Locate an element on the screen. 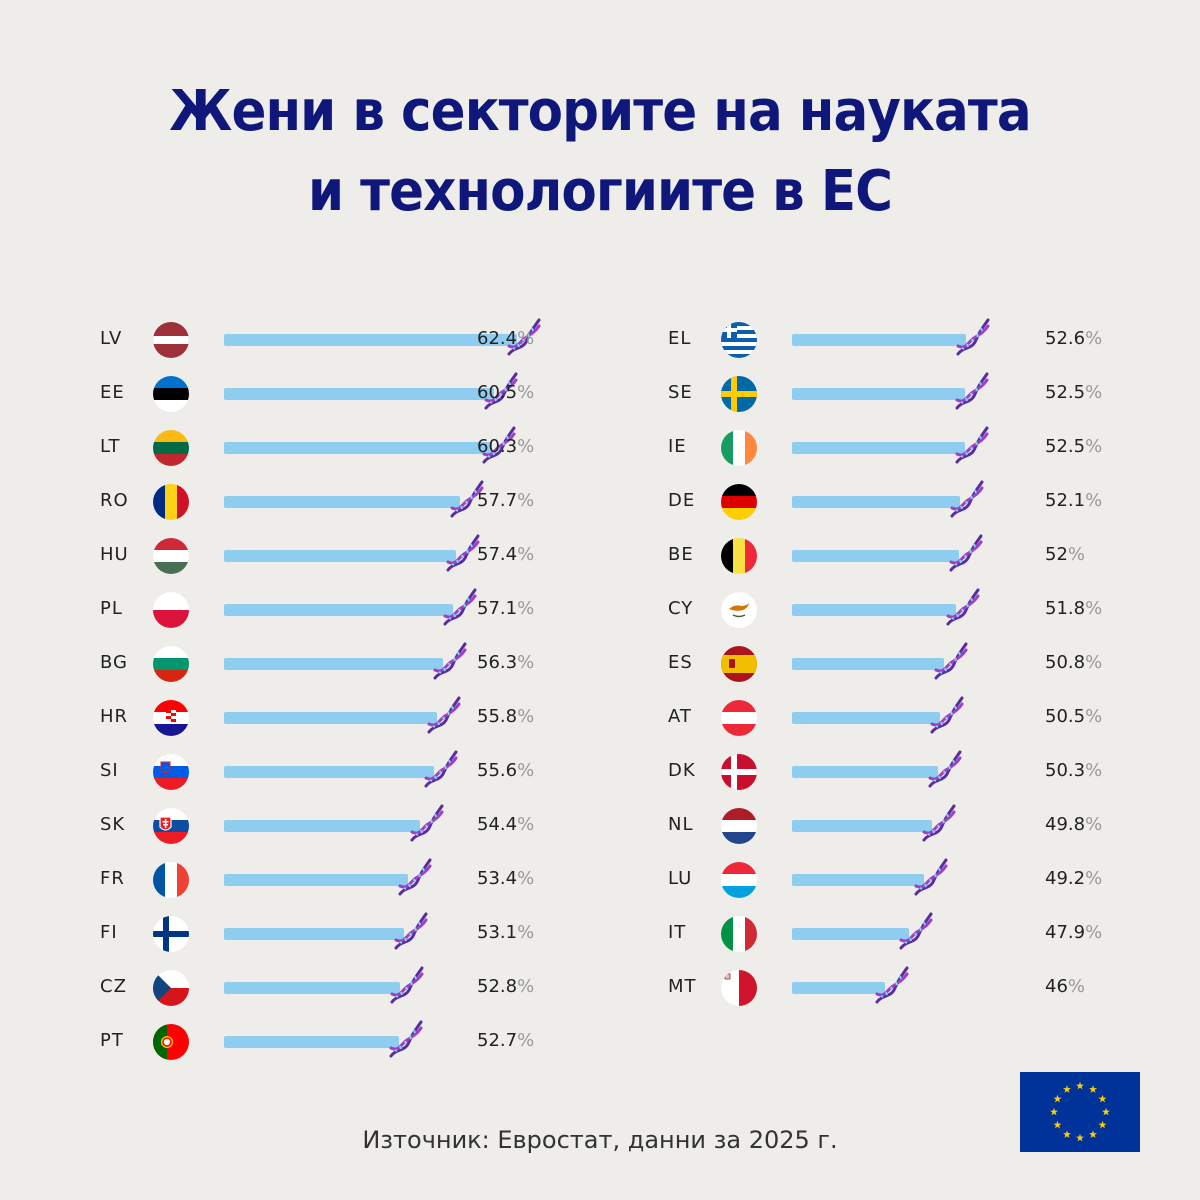  data-label: 56.3% is located at coordinates (505, 662).